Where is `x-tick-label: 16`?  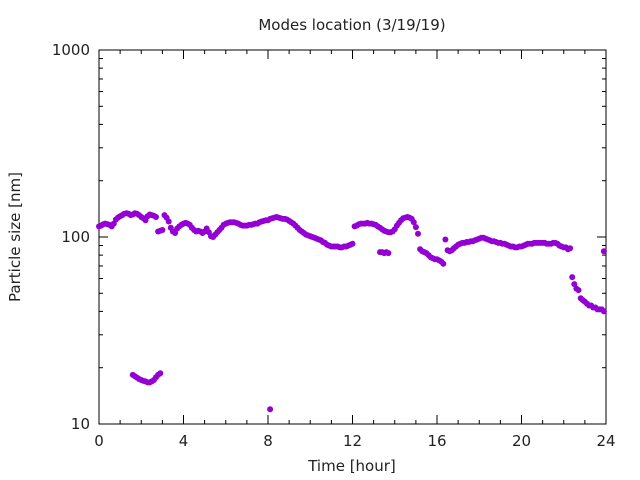 x-tick-label: 16 is located at coordinates (436, 441).